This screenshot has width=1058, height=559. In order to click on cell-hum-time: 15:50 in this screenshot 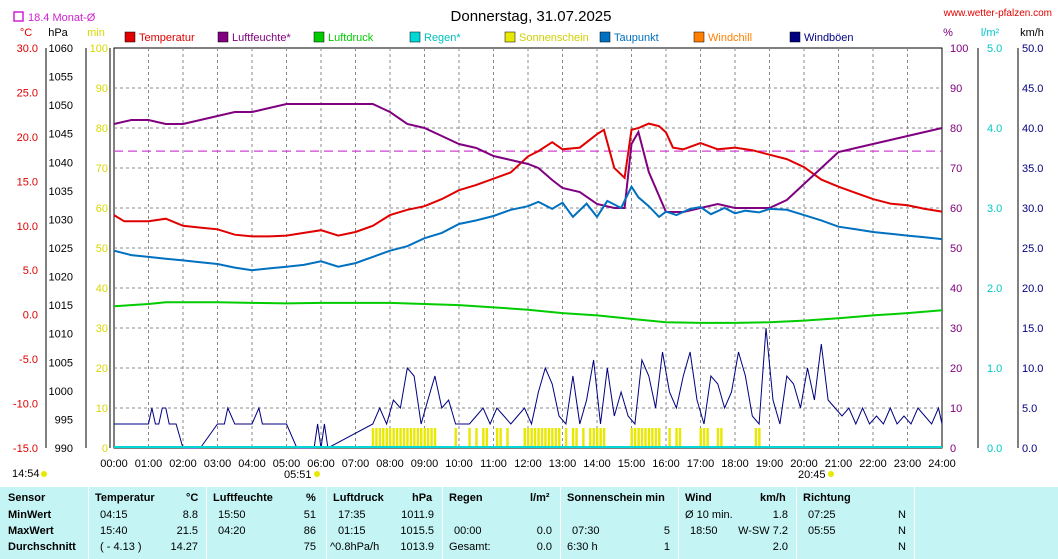, I will do `click(232, 515)`.